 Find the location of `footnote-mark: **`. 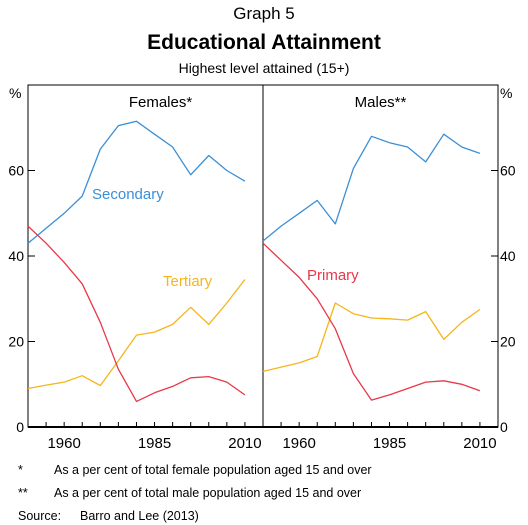

footnote-mark: ** is located at coordinates (23, 493).